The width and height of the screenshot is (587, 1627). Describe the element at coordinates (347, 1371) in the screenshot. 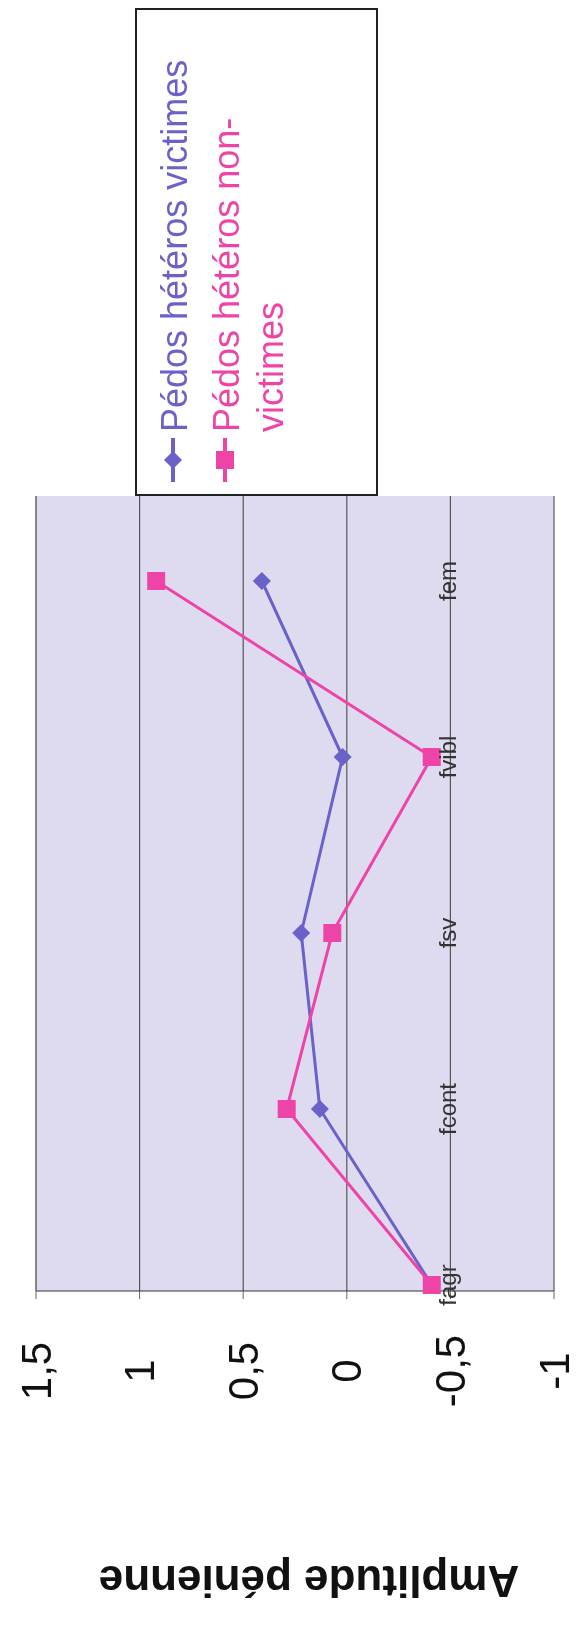

I see `x-tick-label: 0` at that location.